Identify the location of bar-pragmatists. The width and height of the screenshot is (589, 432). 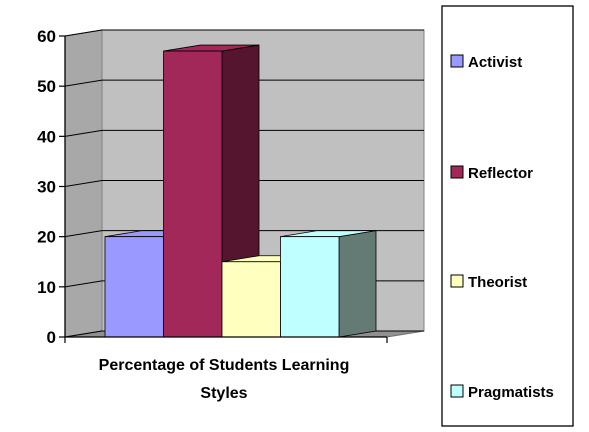
(328, 284).